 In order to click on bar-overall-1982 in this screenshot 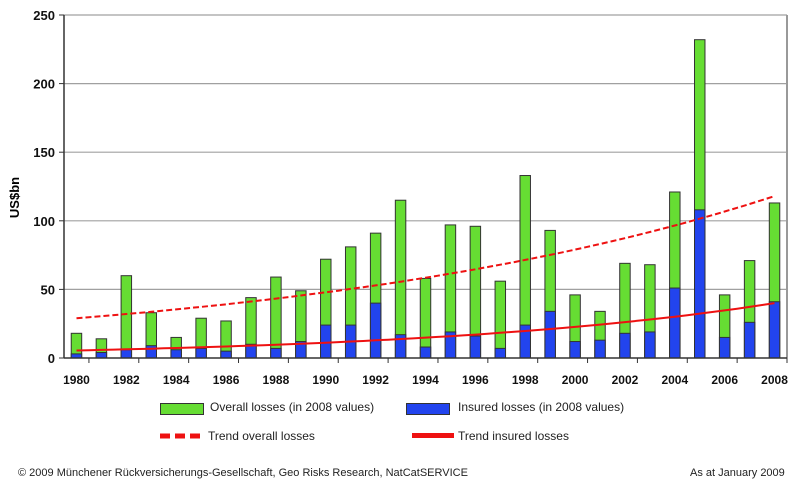, I will do `click(126, 317)`.